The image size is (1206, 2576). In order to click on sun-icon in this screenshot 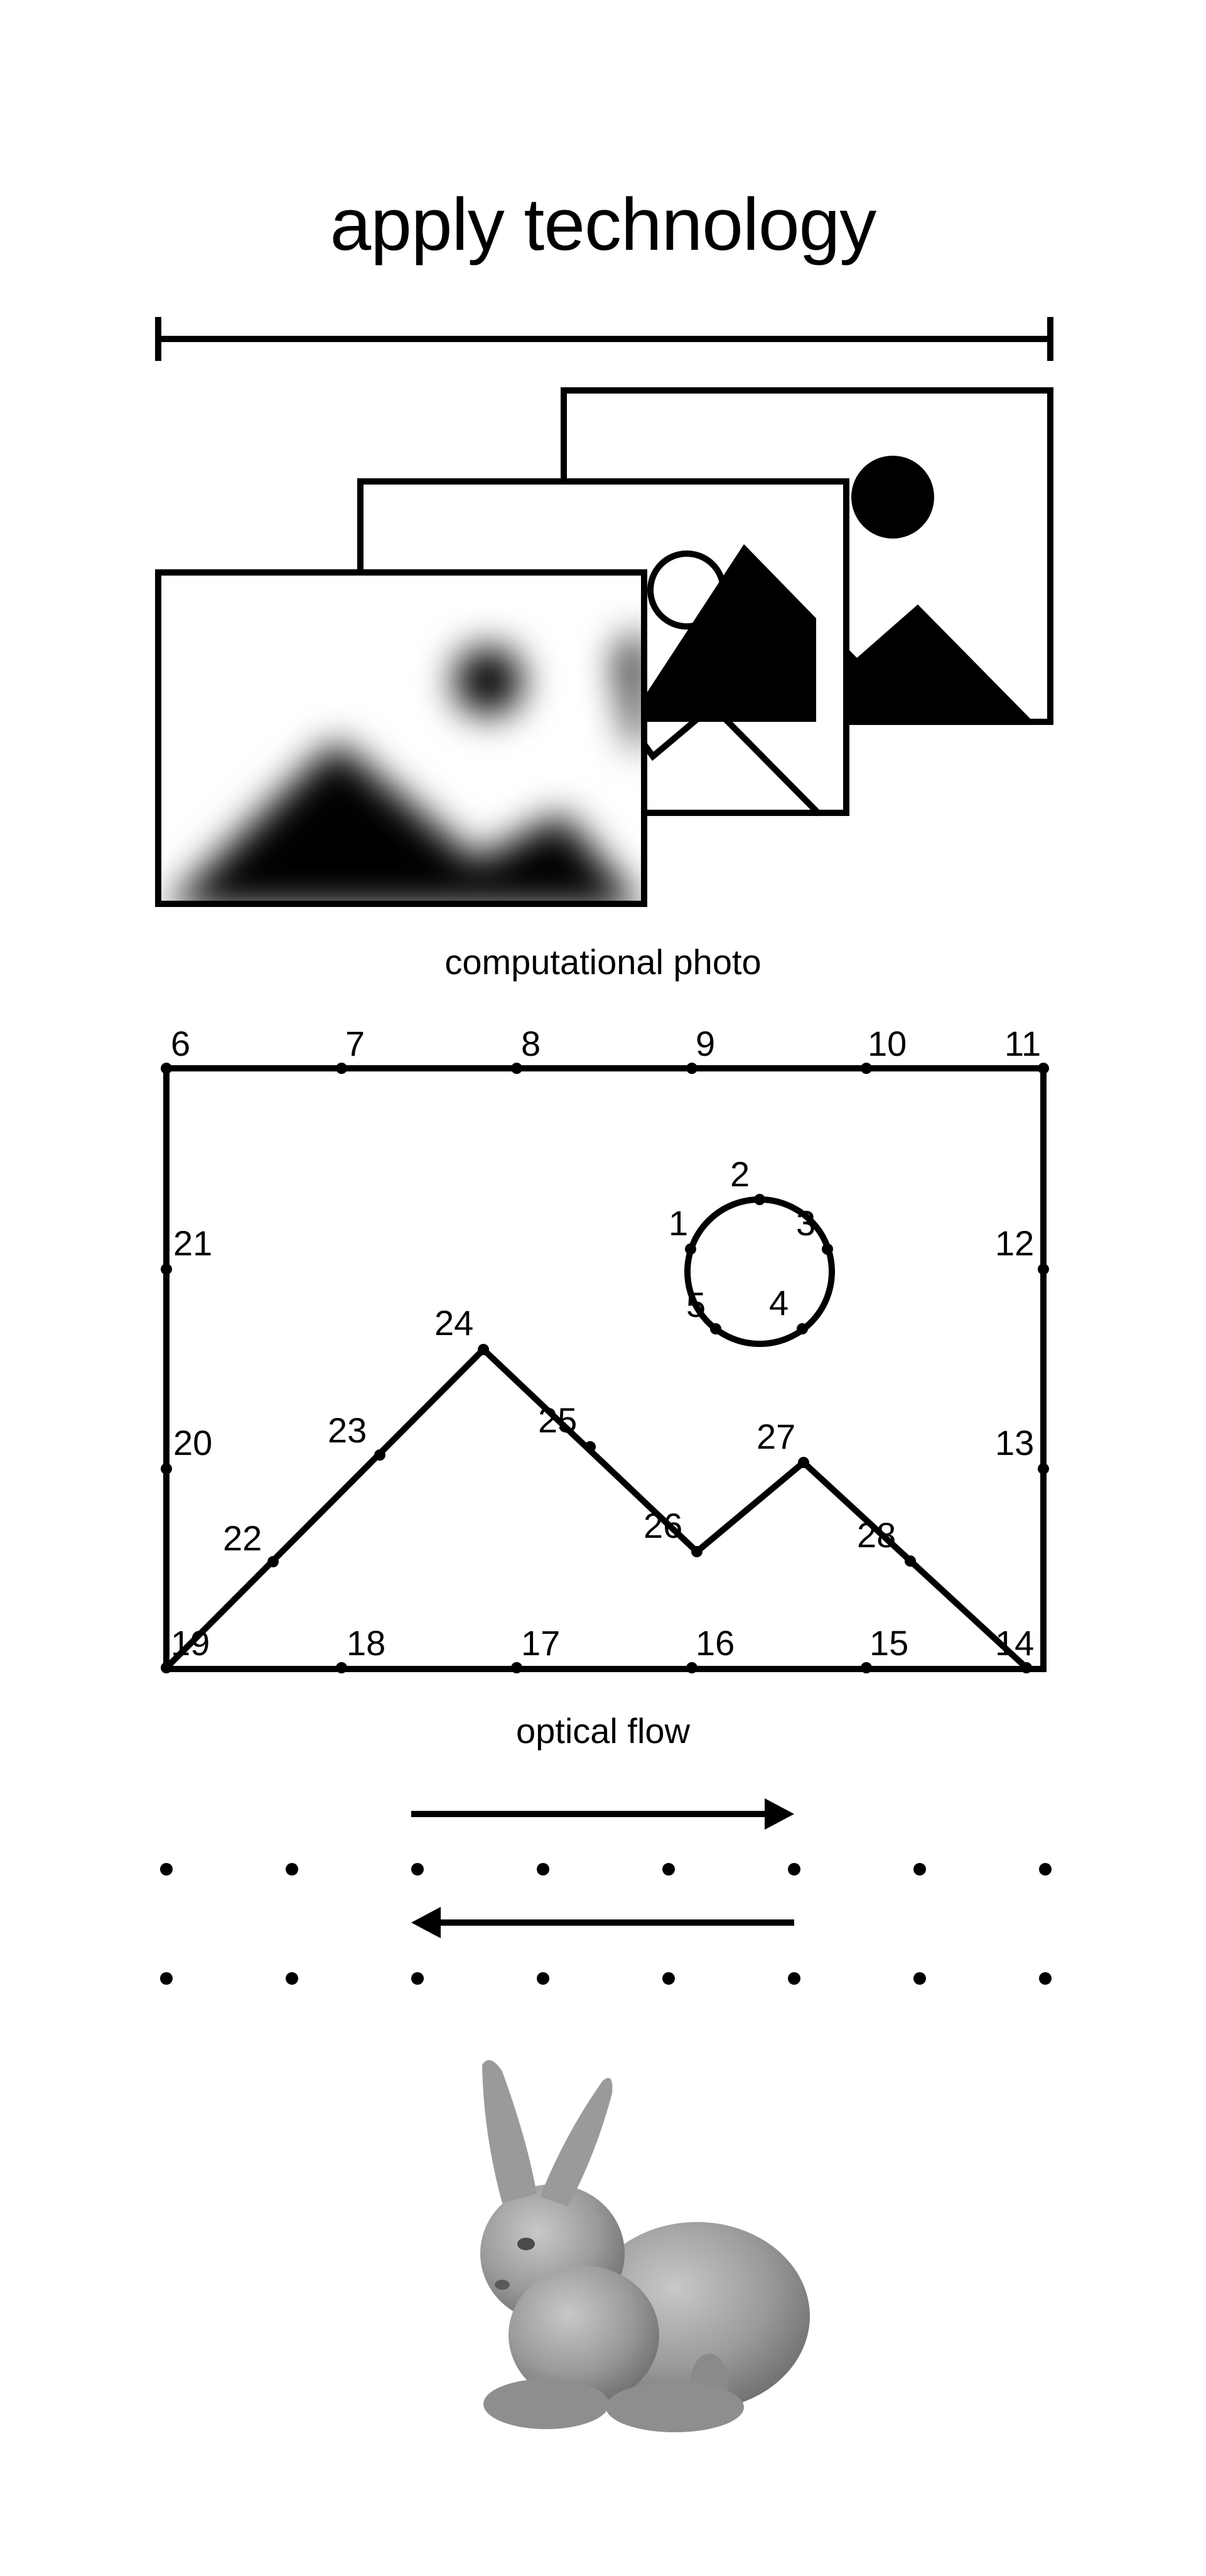, I will do `click(892, 497)`.